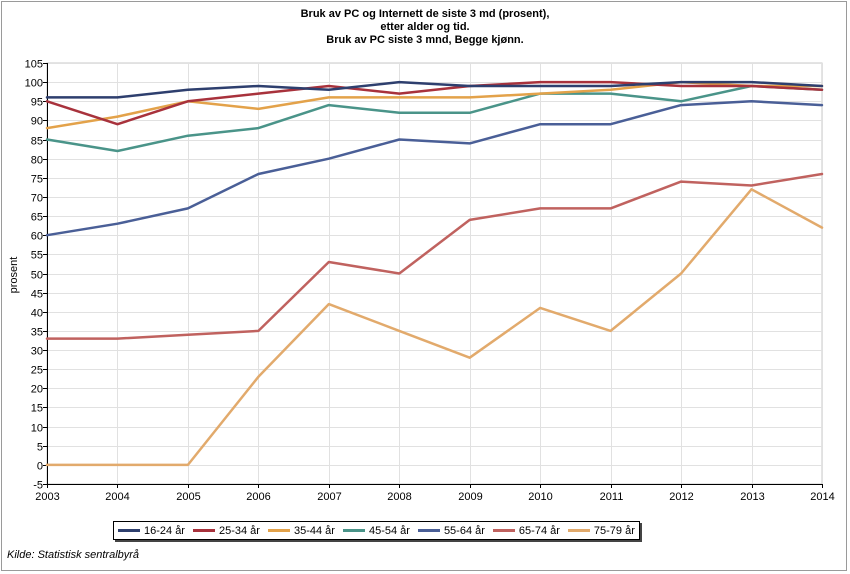  Describe the element at coordinates (37, 161) in the screenshot. I see `y-tick-label: 80` at that location.